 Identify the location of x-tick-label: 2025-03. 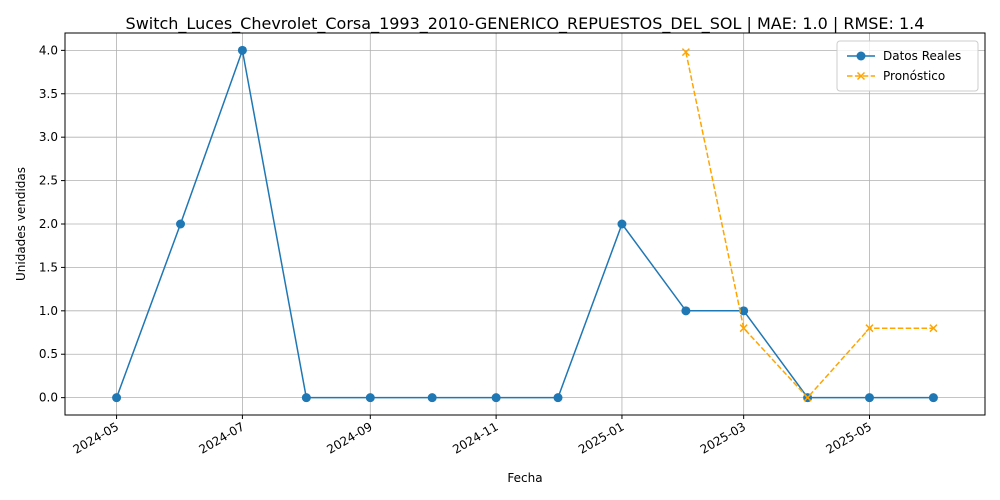
(723, 437).